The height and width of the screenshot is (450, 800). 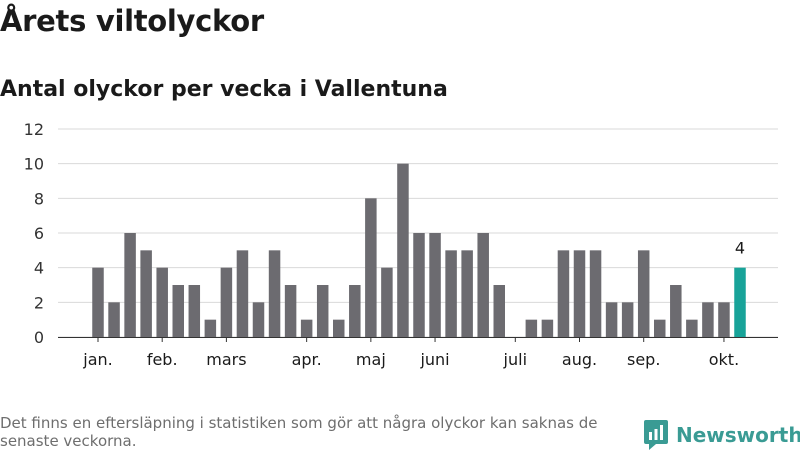 I want to click on y-tick-label: 12, so click(x=34, y=129).